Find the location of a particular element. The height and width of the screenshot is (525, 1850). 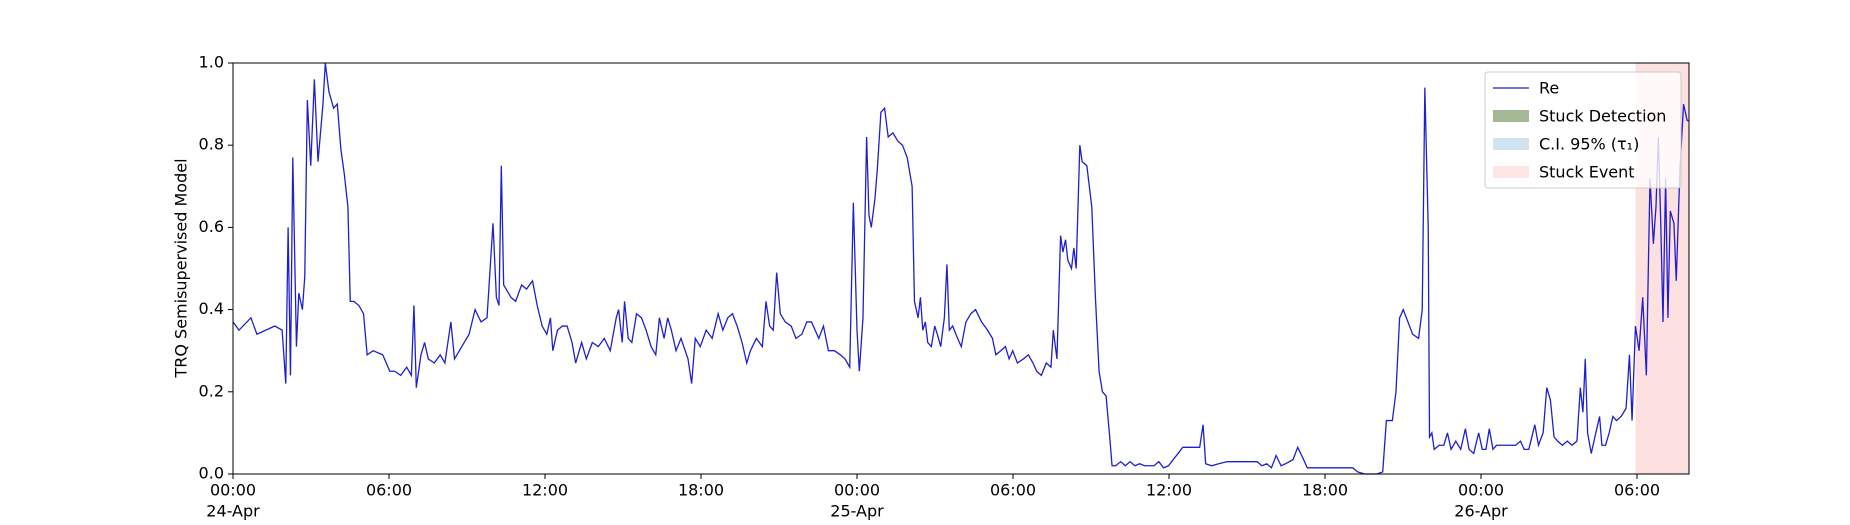

y-tick-label: 0.4 is located at coordinates (211, 308).